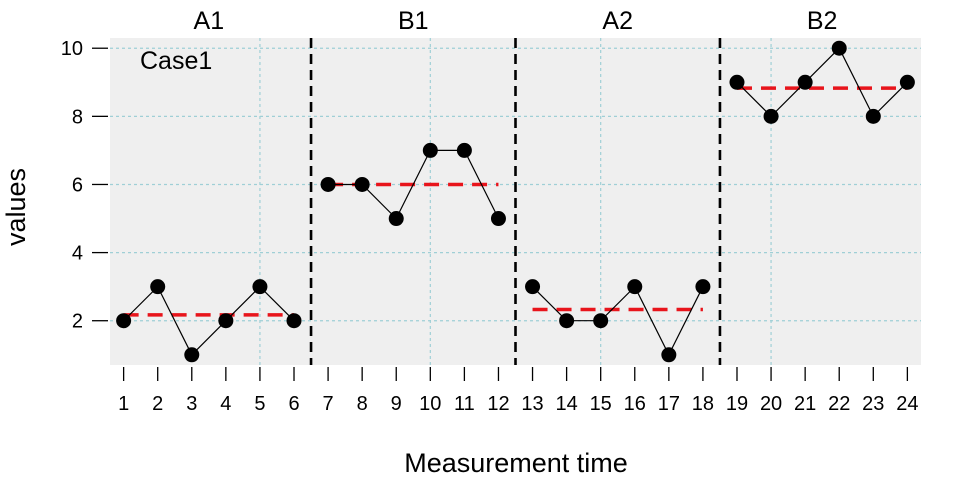 The image size is (960, 480). Describe the element at coordinates (157, 404) in the screenshot. I see `x-tick-label-2: 2` at that location.